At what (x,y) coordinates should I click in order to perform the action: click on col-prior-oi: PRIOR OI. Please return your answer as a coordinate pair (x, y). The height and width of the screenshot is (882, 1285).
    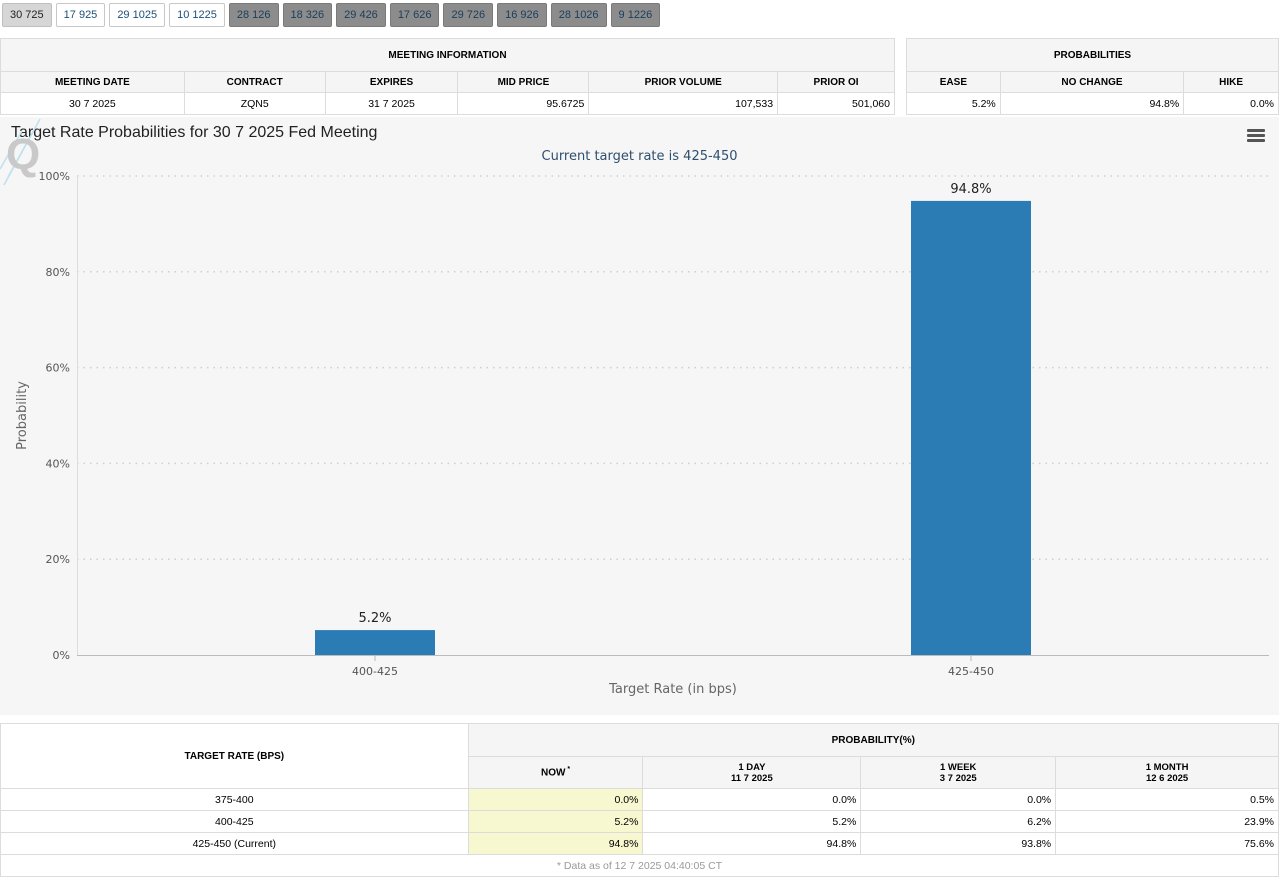
    Looking at the image, I should click on (836, 82).